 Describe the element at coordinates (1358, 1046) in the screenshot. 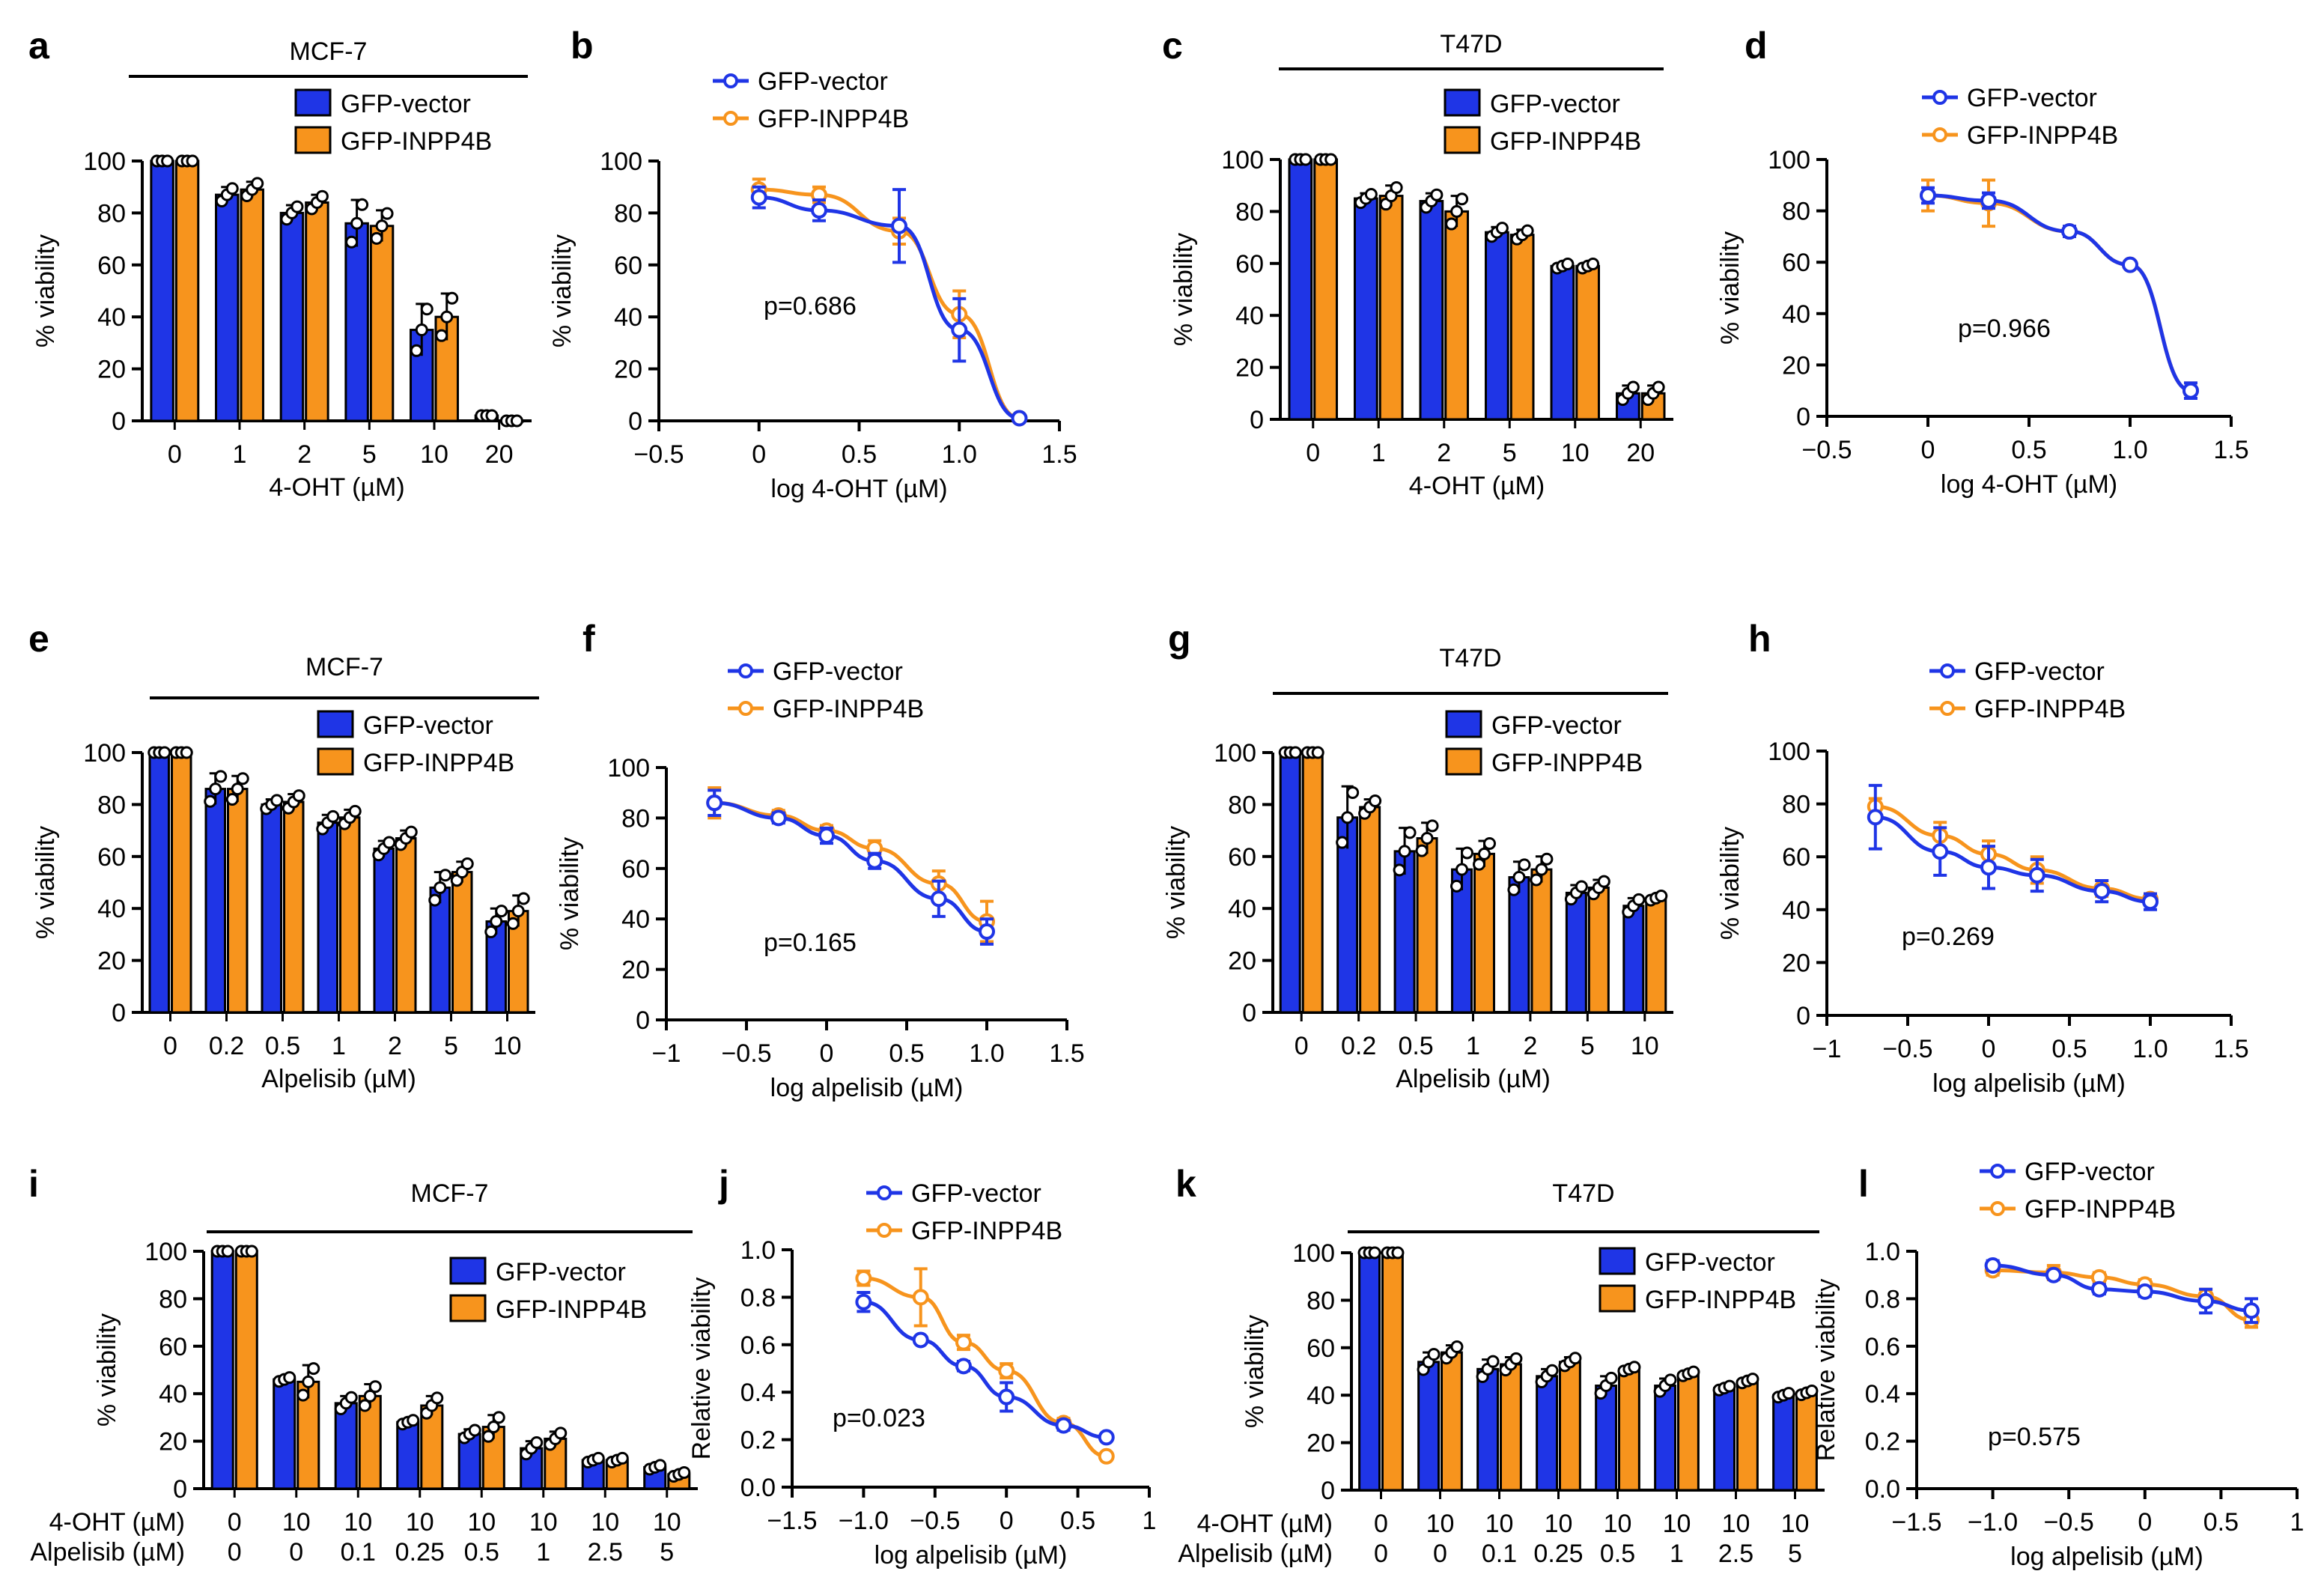

I see `x-tick-label: 0.2` at that location.